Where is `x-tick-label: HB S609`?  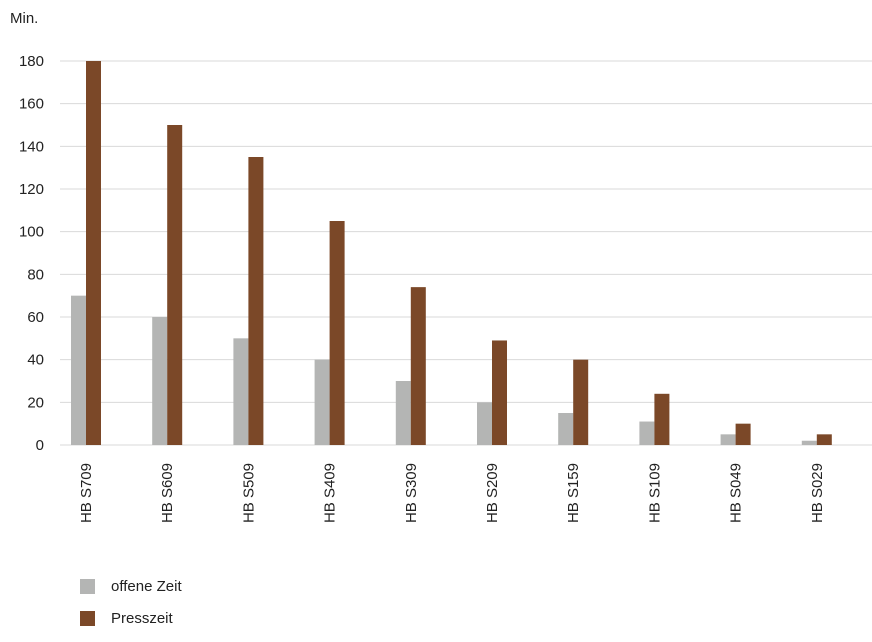 x-tick-label: HB S609 is located at coordinates (167, 493).